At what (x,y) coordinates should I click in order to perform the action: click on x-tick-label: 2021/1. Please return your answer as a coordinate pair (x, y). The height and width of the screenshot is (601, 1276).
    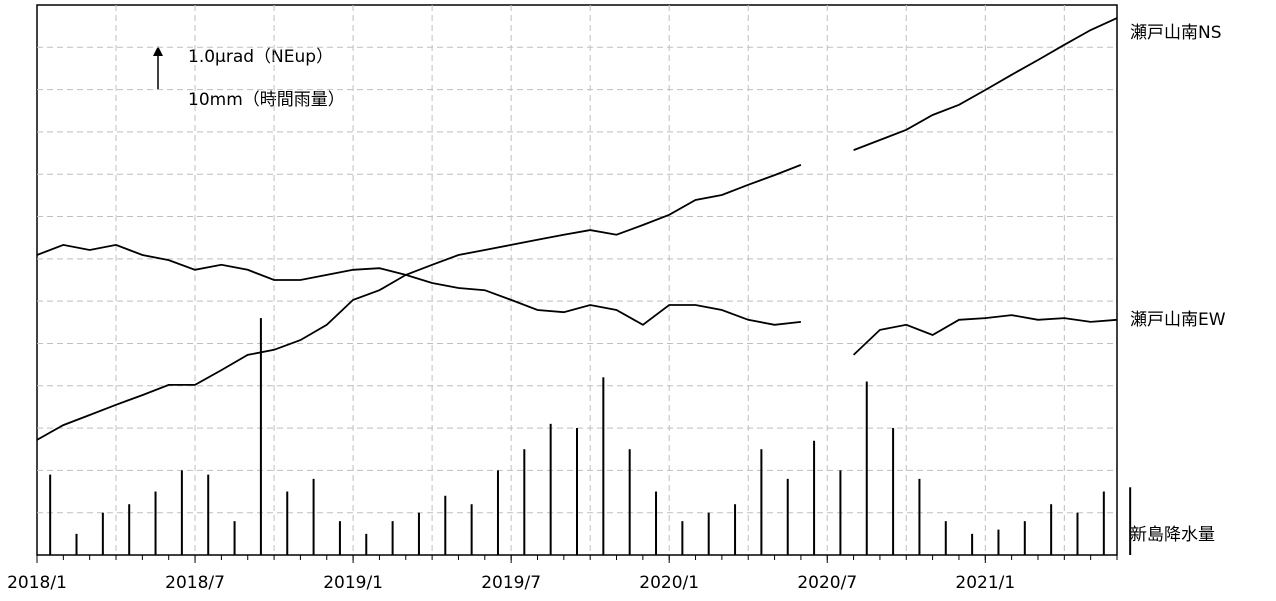
    Looking at the image, I should click on (985, 583).